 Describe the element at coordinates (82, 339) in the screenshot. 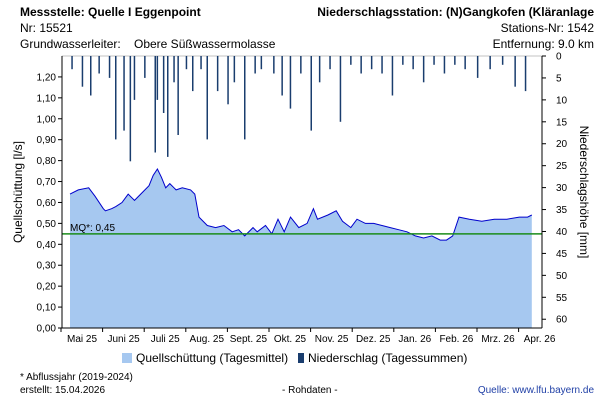

I see `x-tick-label: Mai 25` at that location.